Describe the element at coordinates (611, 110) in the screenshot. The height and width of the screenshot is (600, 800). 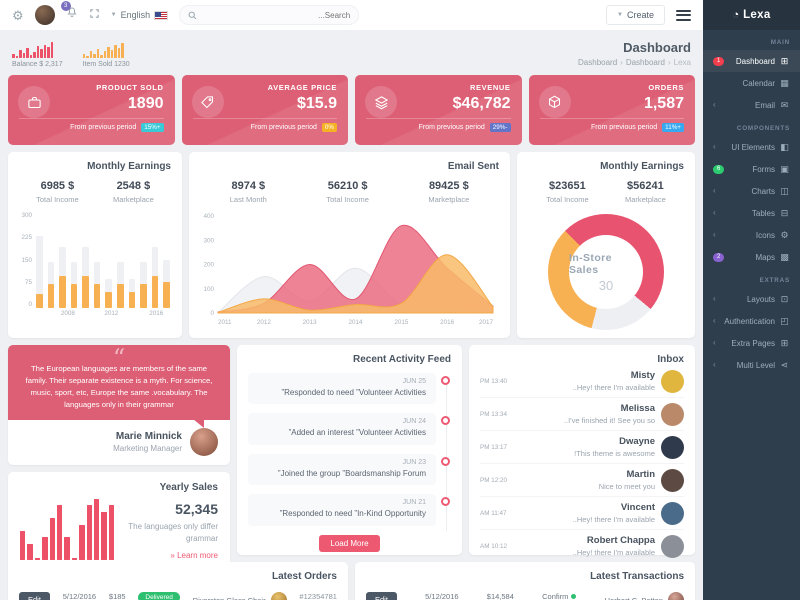
I see `stat-card-orders: ORDERS 1,587 From previous period 11%+` at that location.